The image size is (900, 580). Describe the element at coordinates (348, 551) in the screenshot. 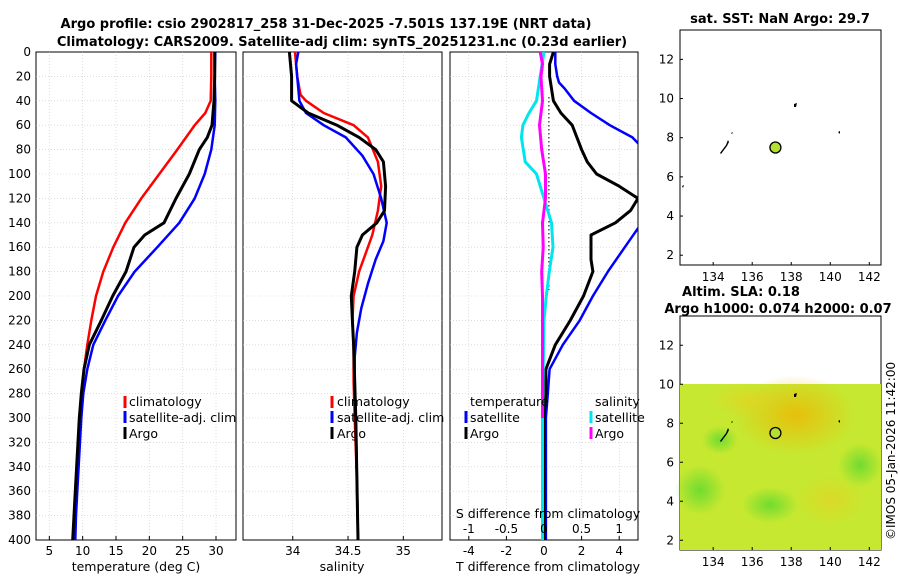

I see `salinity-tick-label: 34.5` at that location.